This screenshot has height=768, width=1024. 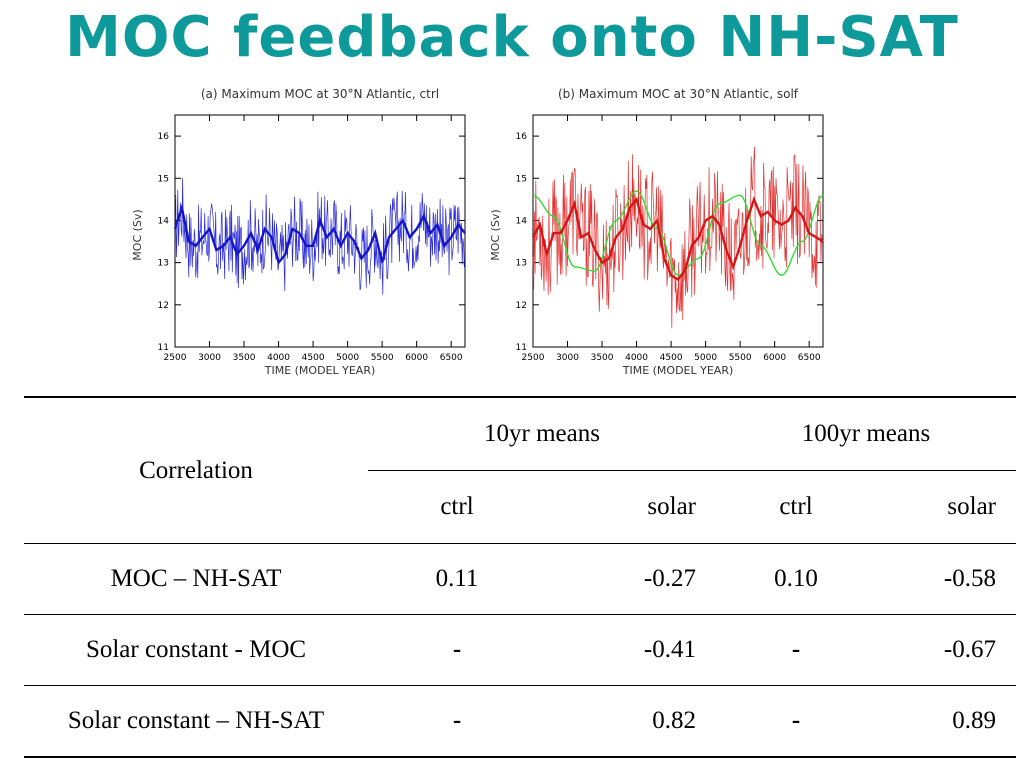 What do you see at coordinates (946, 721) in the screenshot?
I see `cell-value: 0.89` at bounding box center [946, 721].